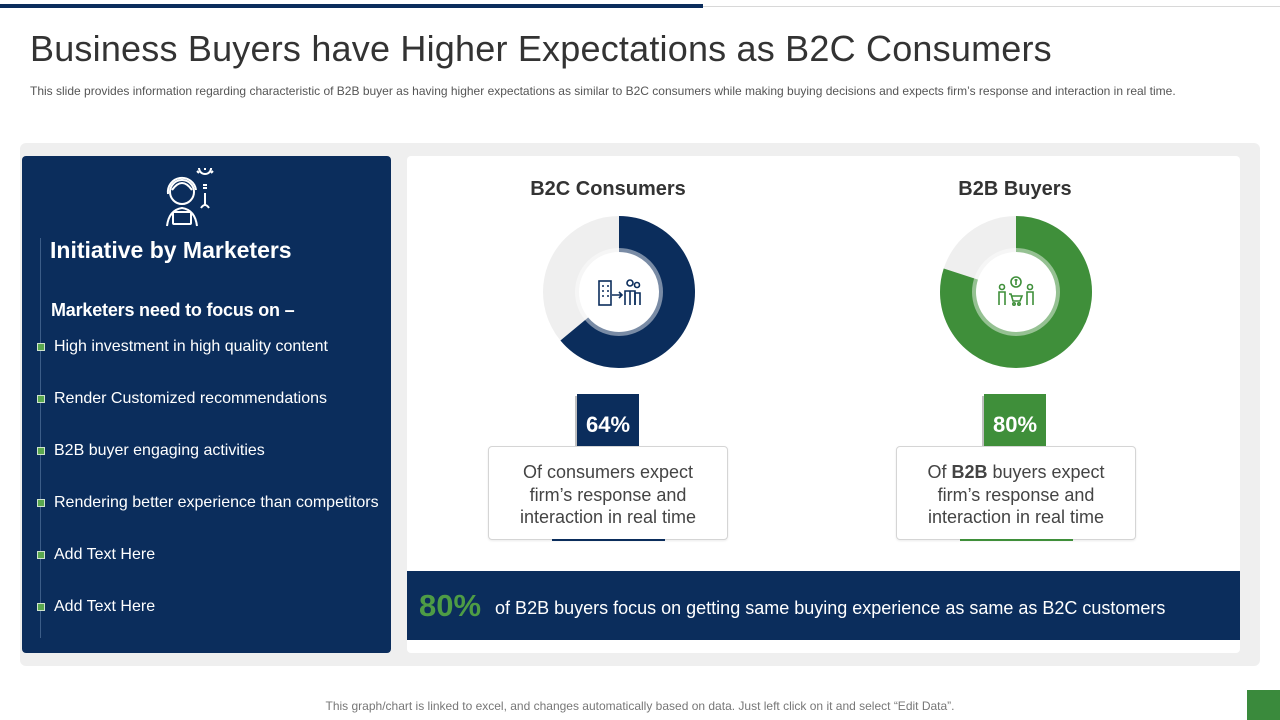 The height and width of the screenshot is (720, 1280). What do you see at coordinates (1263, 705) in the screenshot?
I see `corner-accent` at bounding box center [1263, 705].